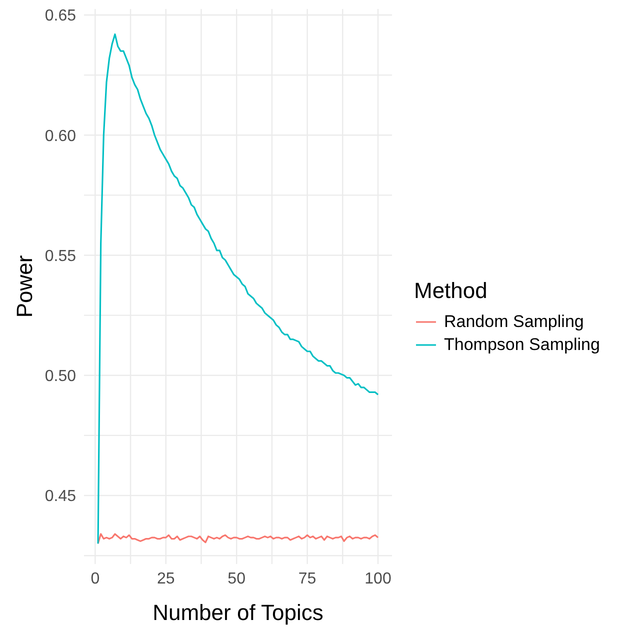 Image resolution: width=630 pixels, height=634 pixels. I want to click on legend-label: Random Sampling, so click(514, 322).